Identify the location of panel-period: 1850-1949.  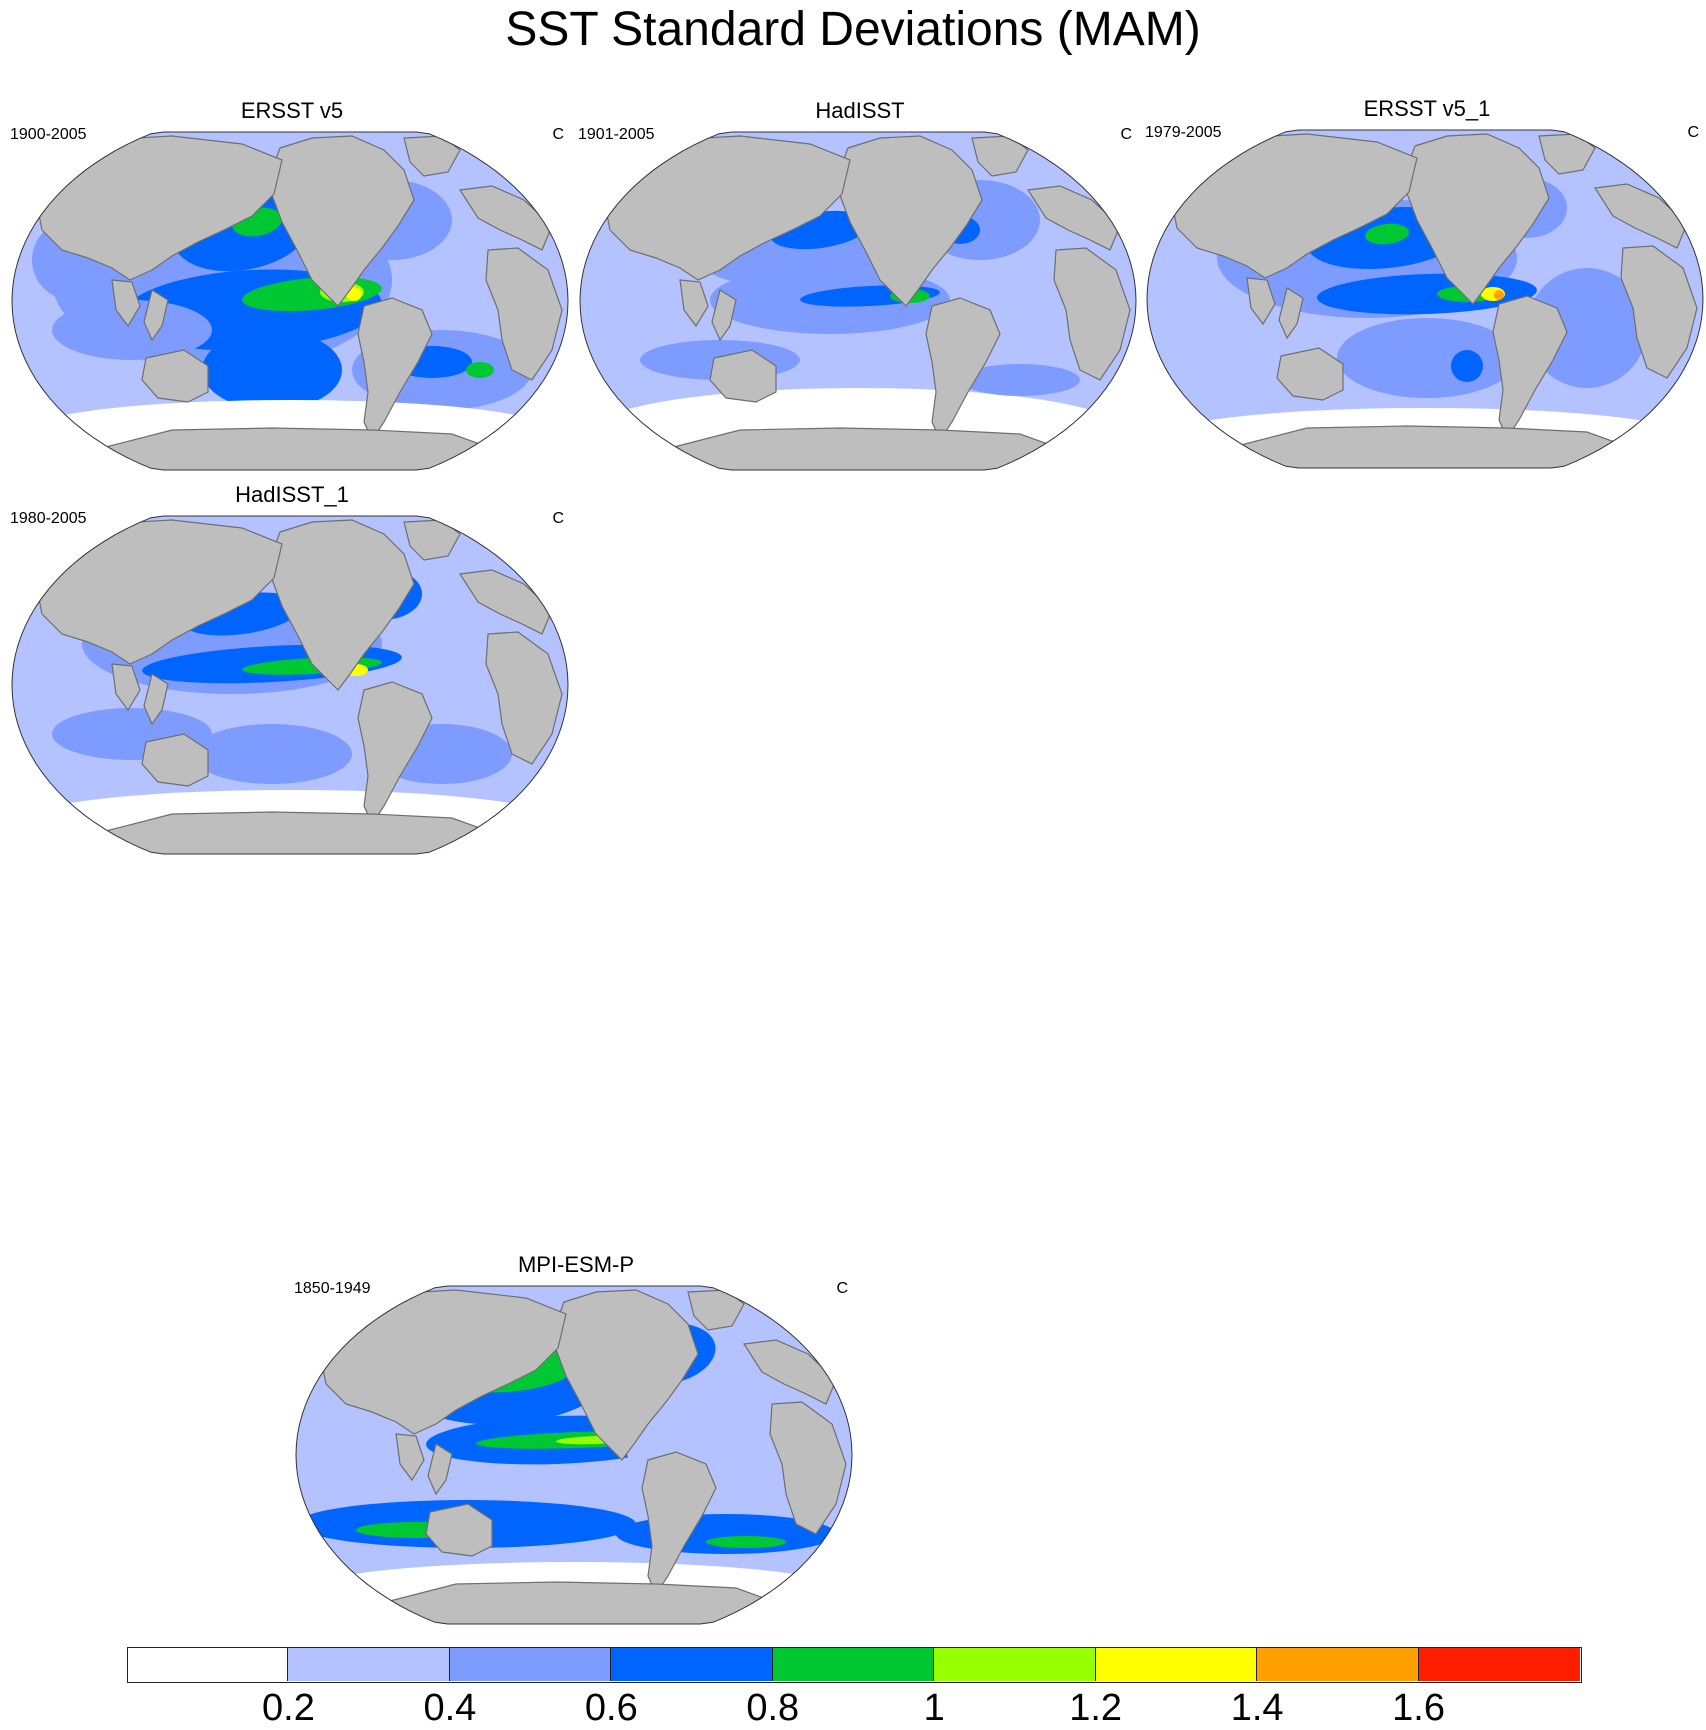
(332, 1288).